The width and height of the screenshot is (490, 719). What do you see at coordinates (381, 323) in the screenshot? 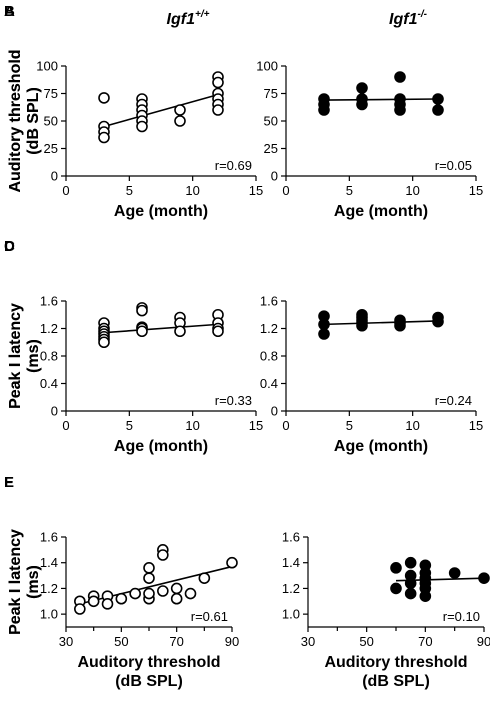
I see `fit-line-D` at bounding box center [381, 323].